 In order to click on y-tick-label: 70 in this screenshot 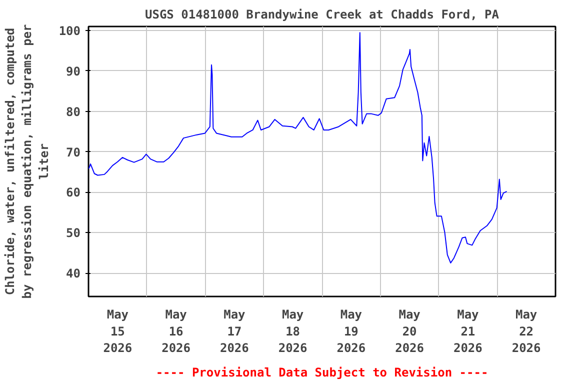, I will do `click(73, 152)`.